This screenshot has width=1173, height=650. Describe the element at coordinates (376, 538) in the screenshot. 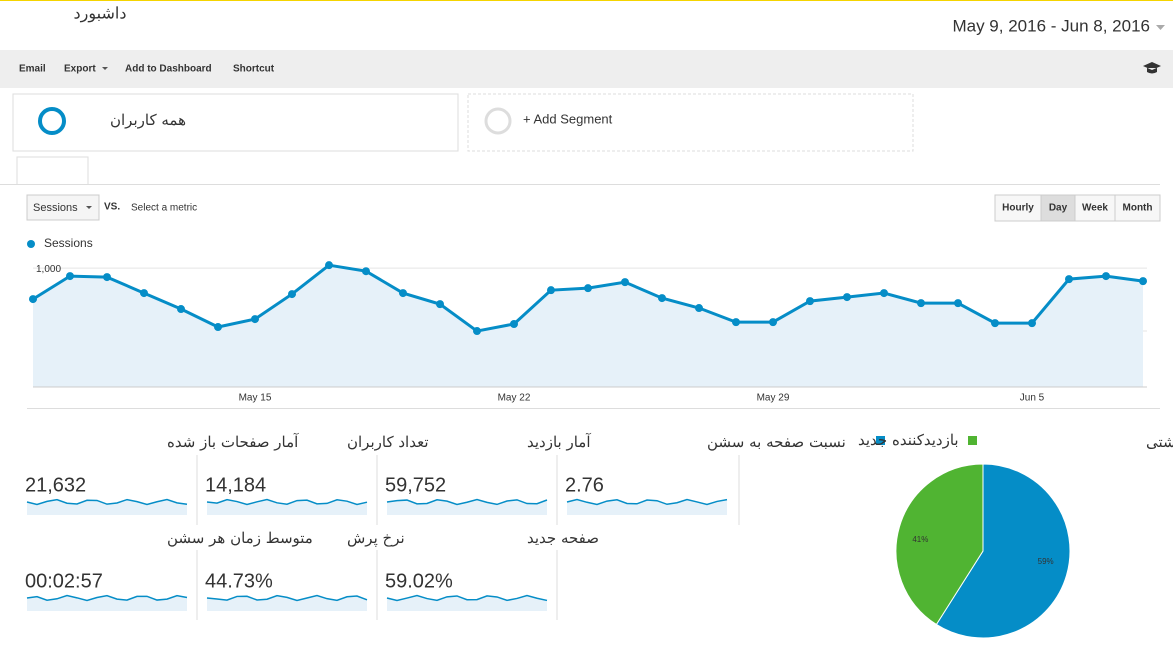

I see `metric-label: نرخ پرش` at that location.